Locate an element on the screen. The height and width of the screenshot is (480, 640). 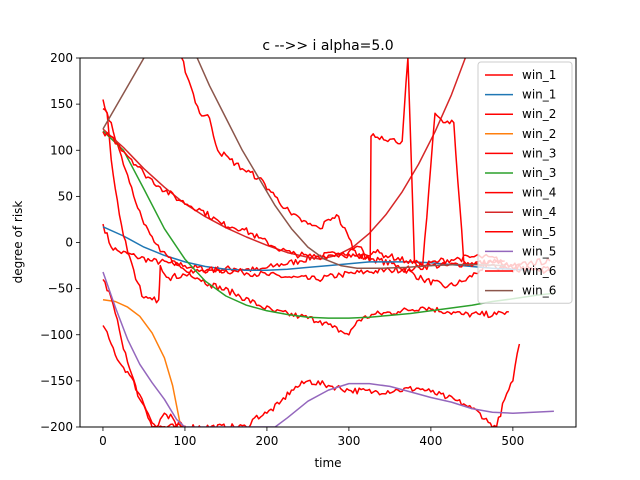
chart-title: c -->> i alpha=5.0 is located at coordinates (327, 46).